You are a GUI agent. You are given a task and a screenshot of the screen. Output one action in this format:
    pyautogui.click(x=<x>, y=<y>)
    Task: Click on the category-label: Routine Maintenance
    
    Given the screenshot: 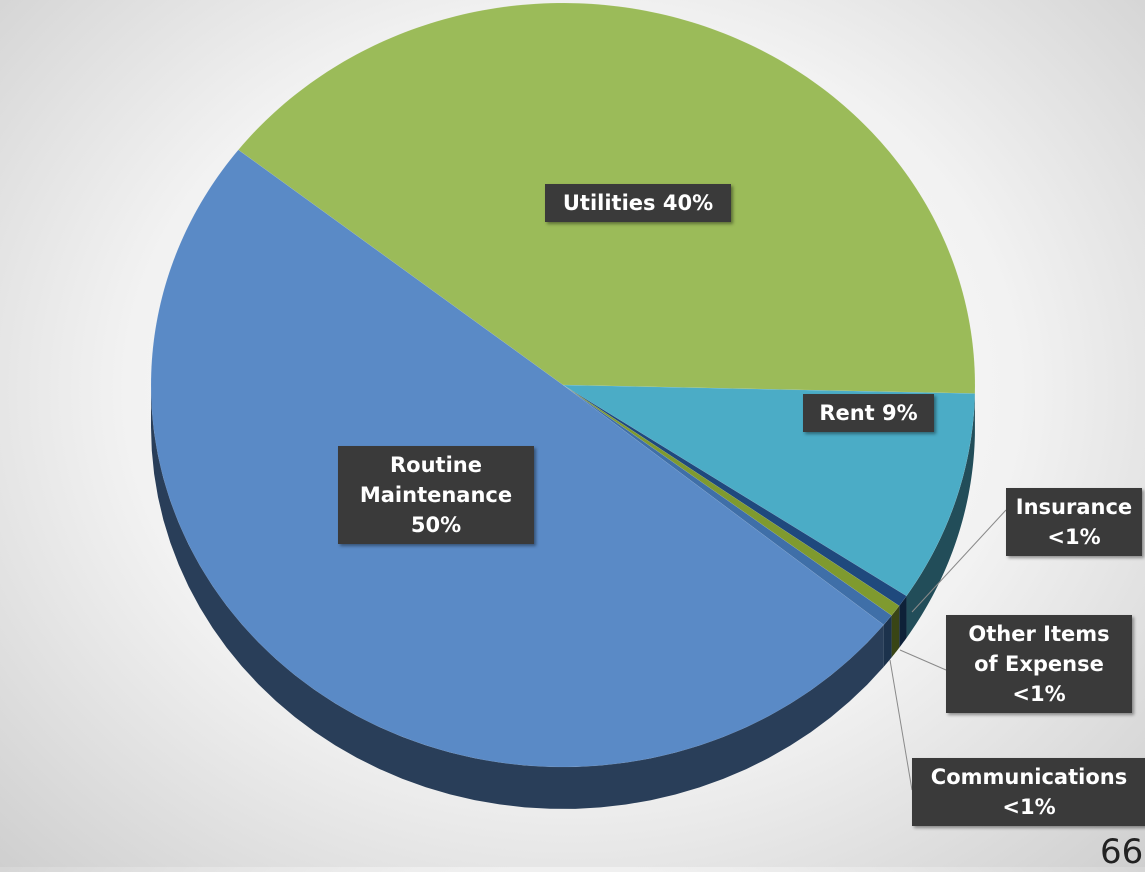 What is the action you would take?
    pyautogui.click(x=436, y=480)
    